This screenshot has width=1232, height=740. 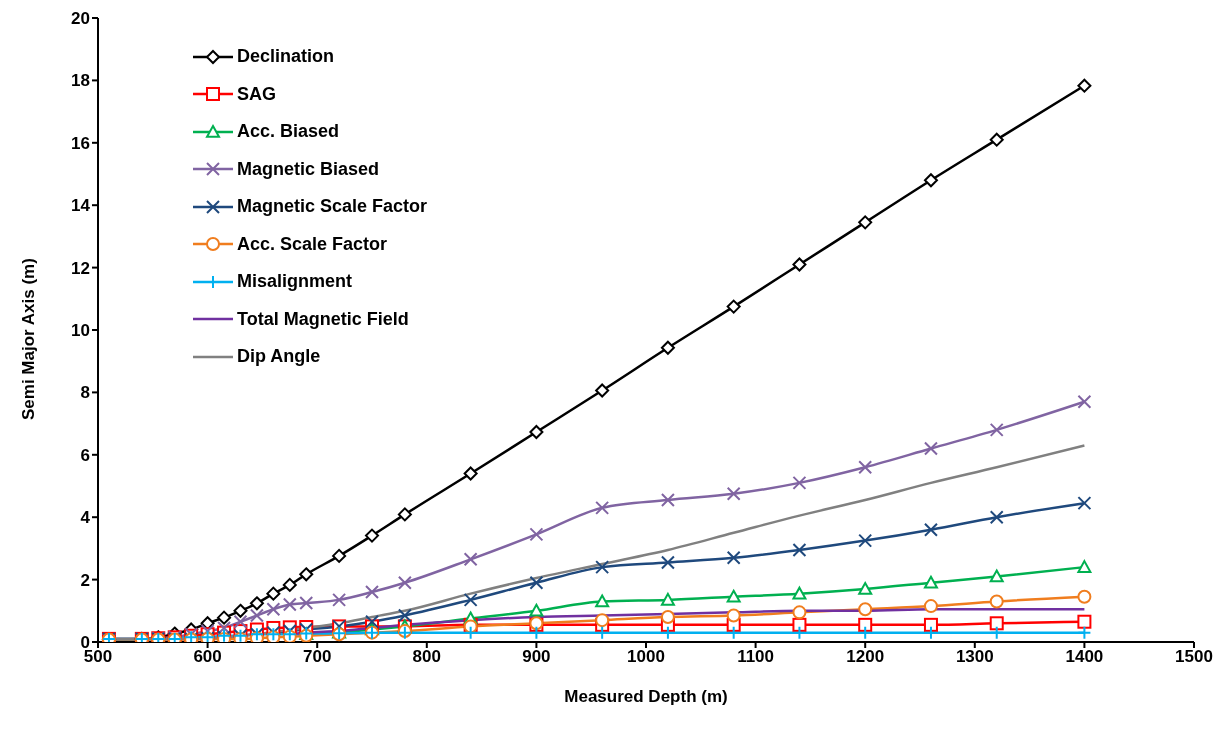 What do you see at coordinates (536, 657) in the screenshot?
I see `x-tick-label: 900` at bounding box center [536, 657].